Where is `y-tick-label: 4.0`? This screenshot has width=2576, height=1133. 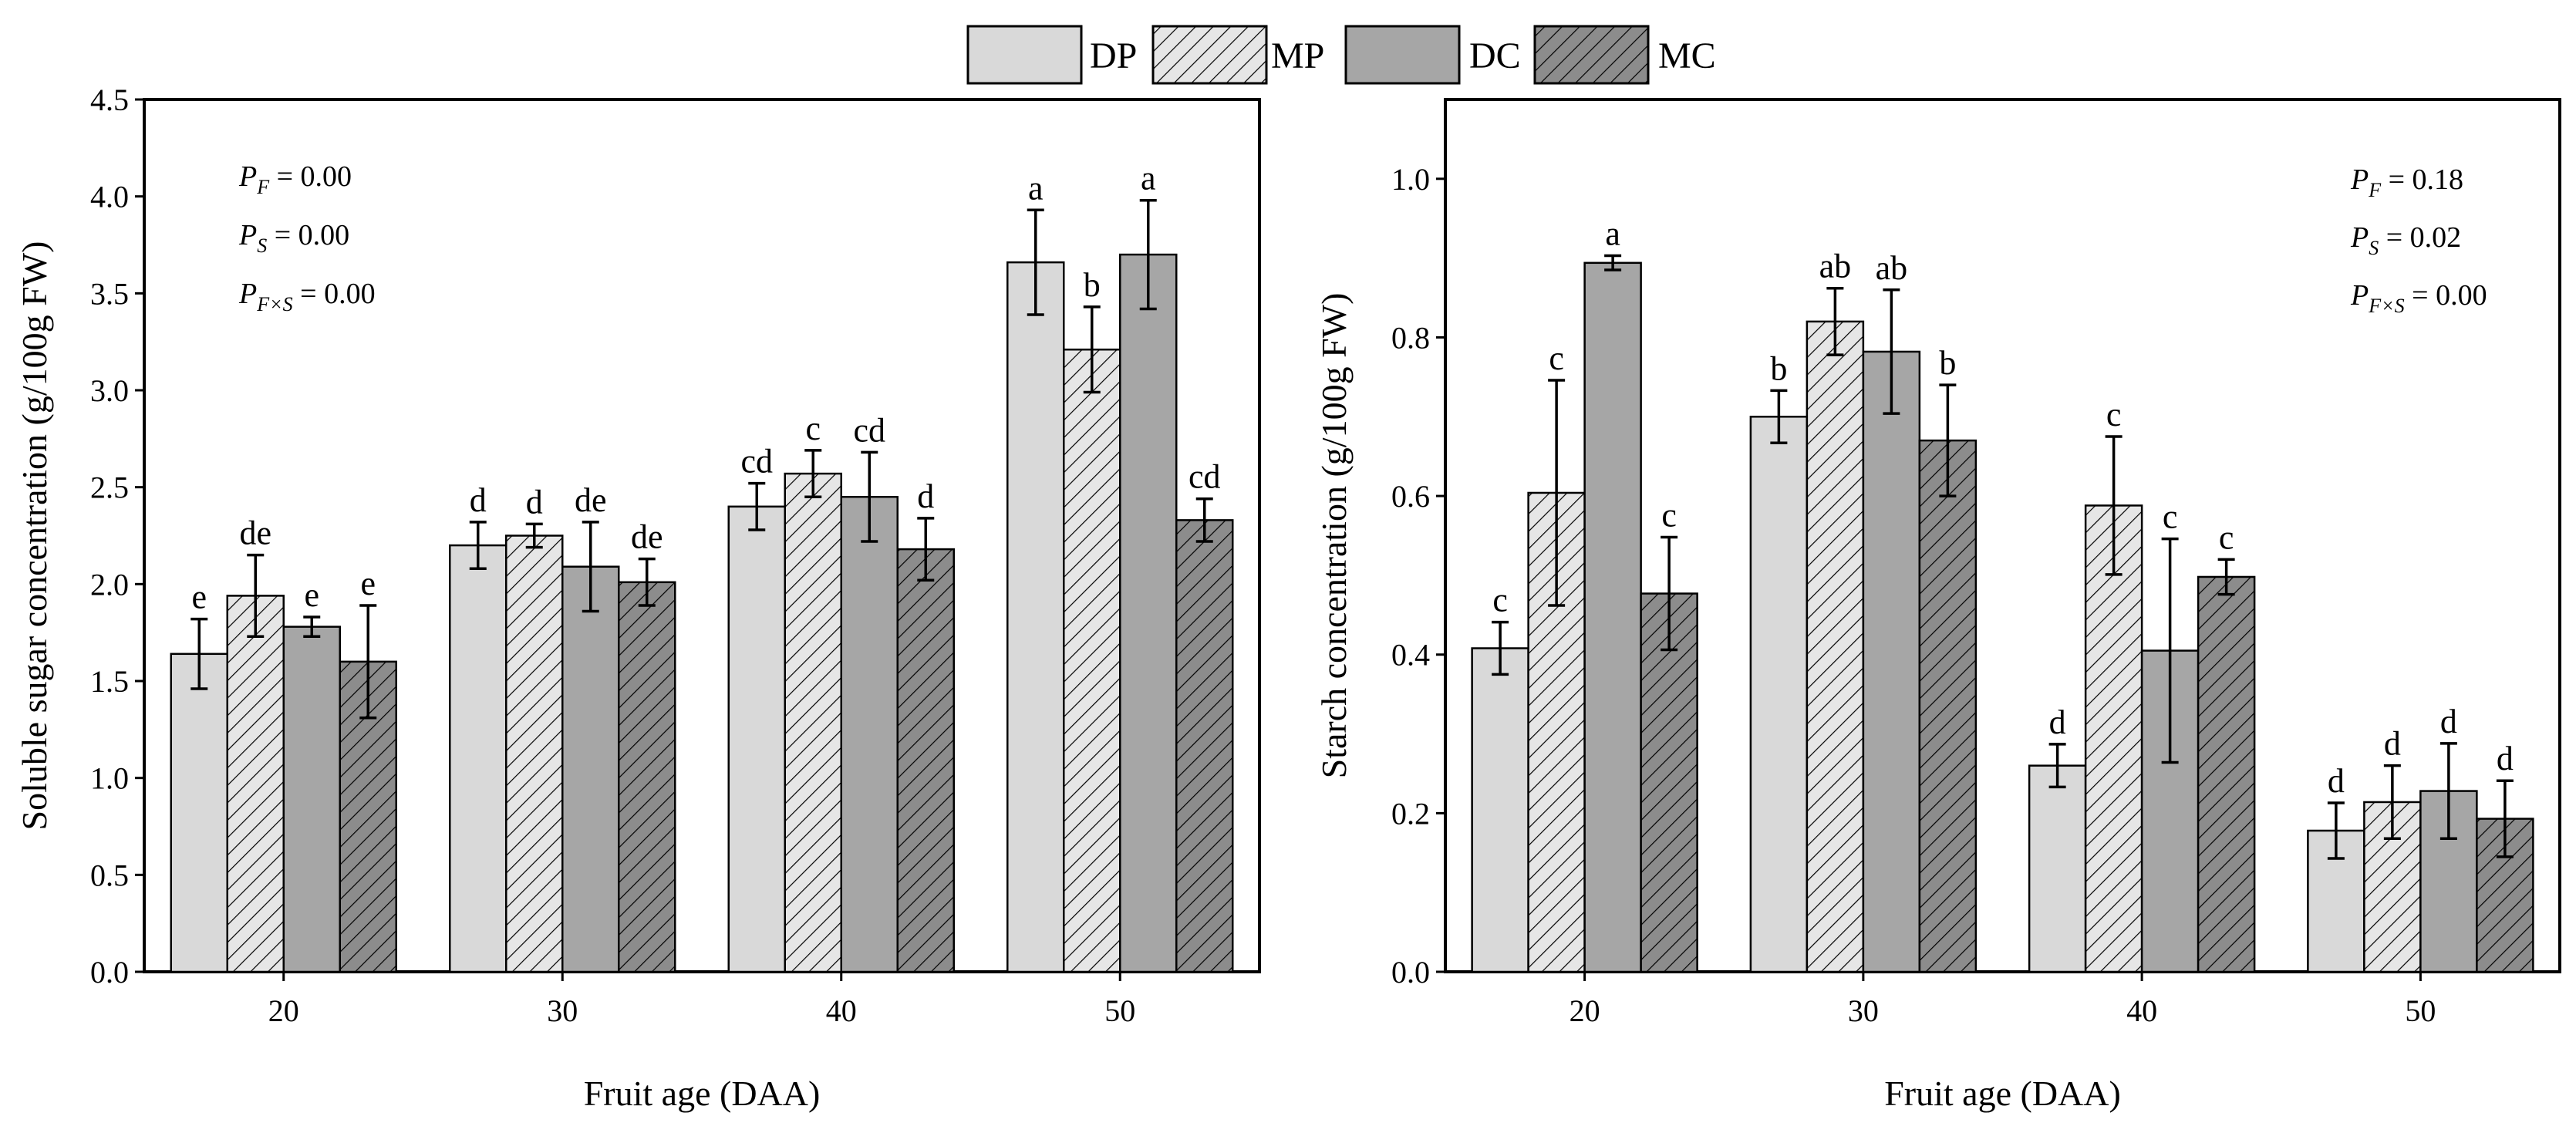 y-tick-label: 4.0 is located at coordinates (109, 197).